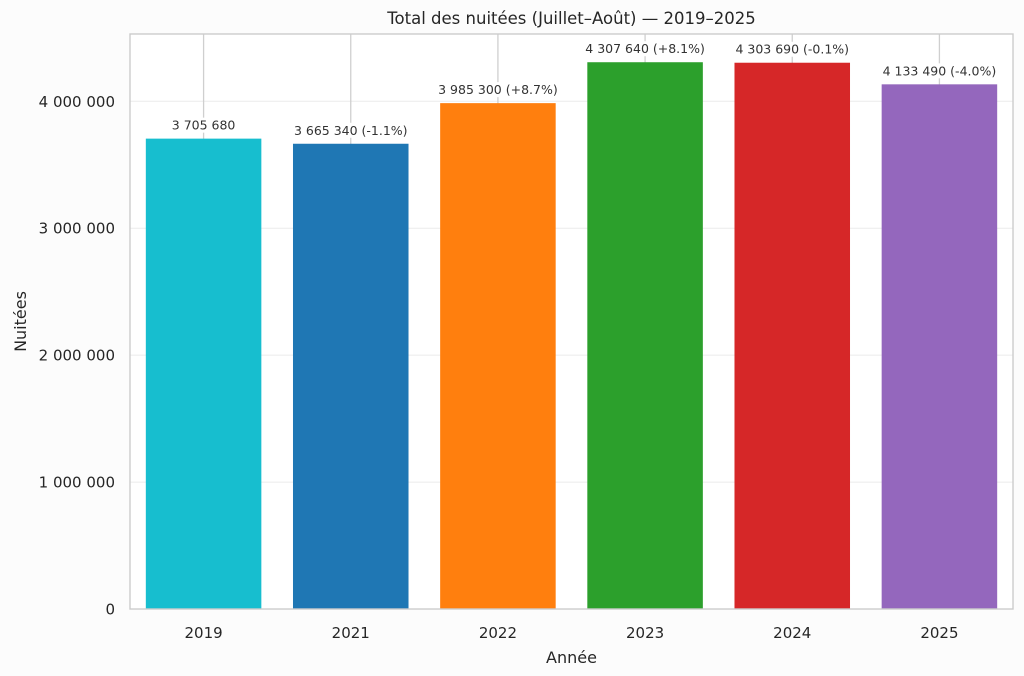  Describe the element at coordinates (498, 633) in the screenshot. I see `x-tick-label: 2022` at that location.